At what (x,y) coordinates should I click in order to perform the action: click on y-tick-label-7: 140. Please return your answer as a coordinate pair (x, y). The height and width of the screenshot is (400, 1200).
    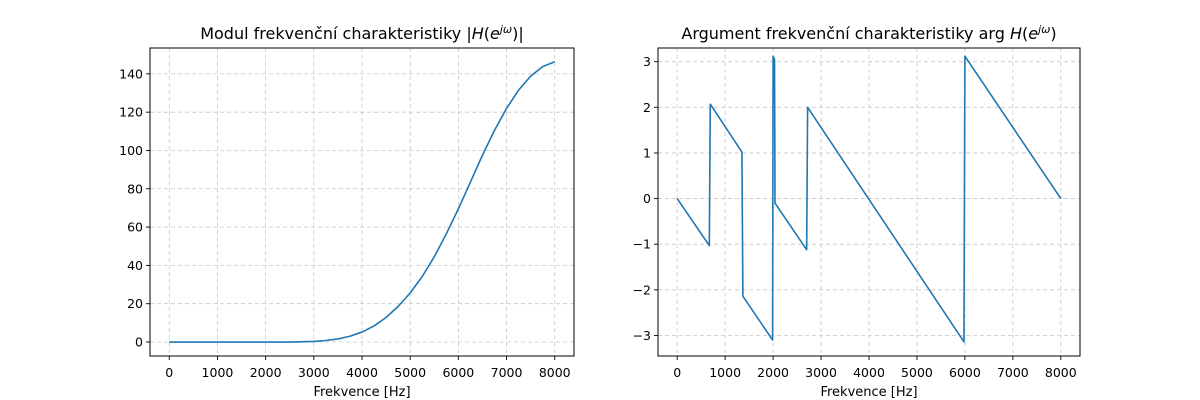
    Looking at the image, I should click on (131, 73).